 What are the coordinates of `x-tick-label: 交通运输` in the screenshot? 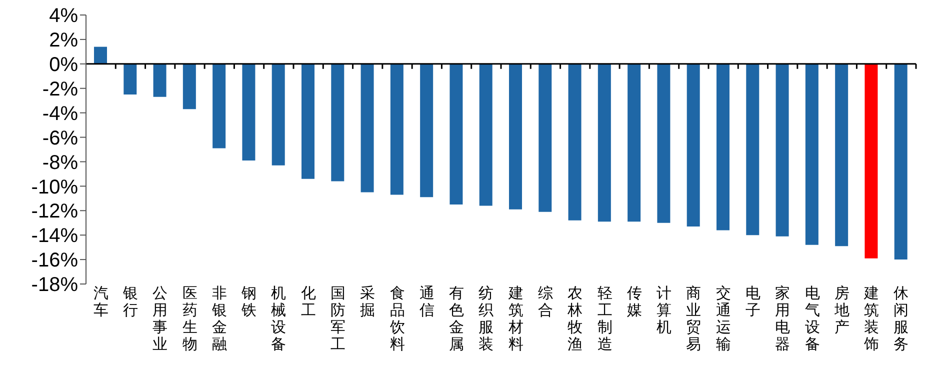 It's located at (723, 318).